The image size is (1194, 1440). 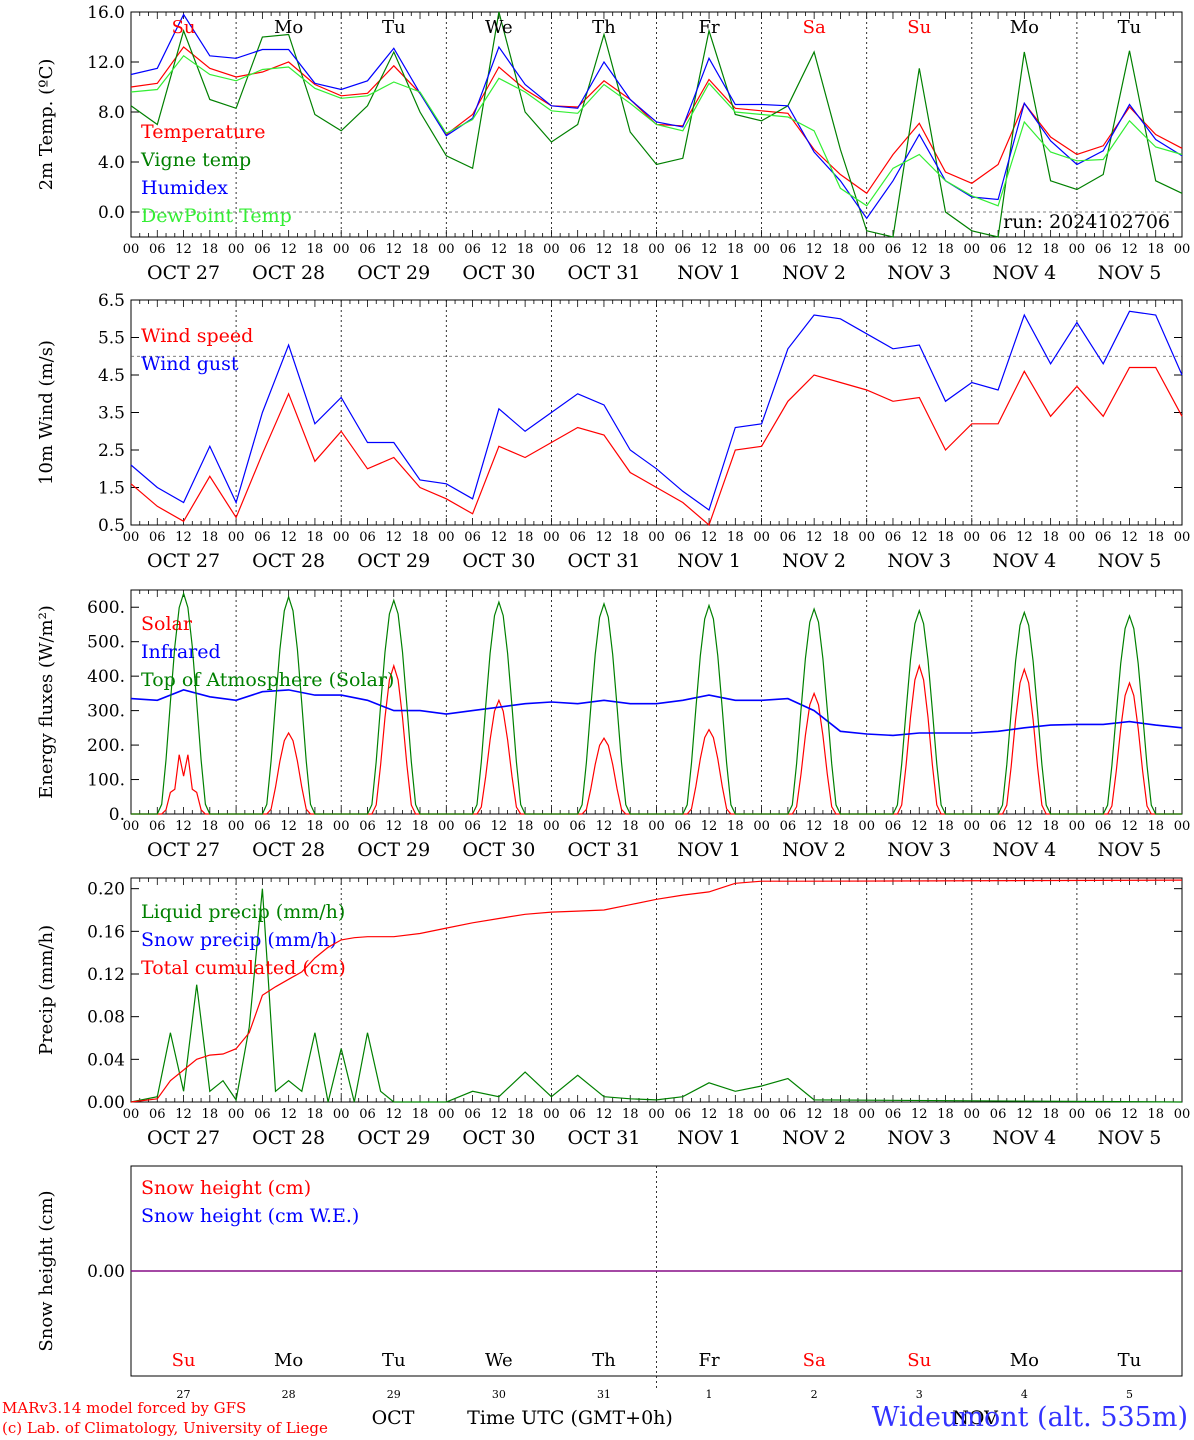 I want to click on y-tick-label: 100., so click(x=106, y=781).